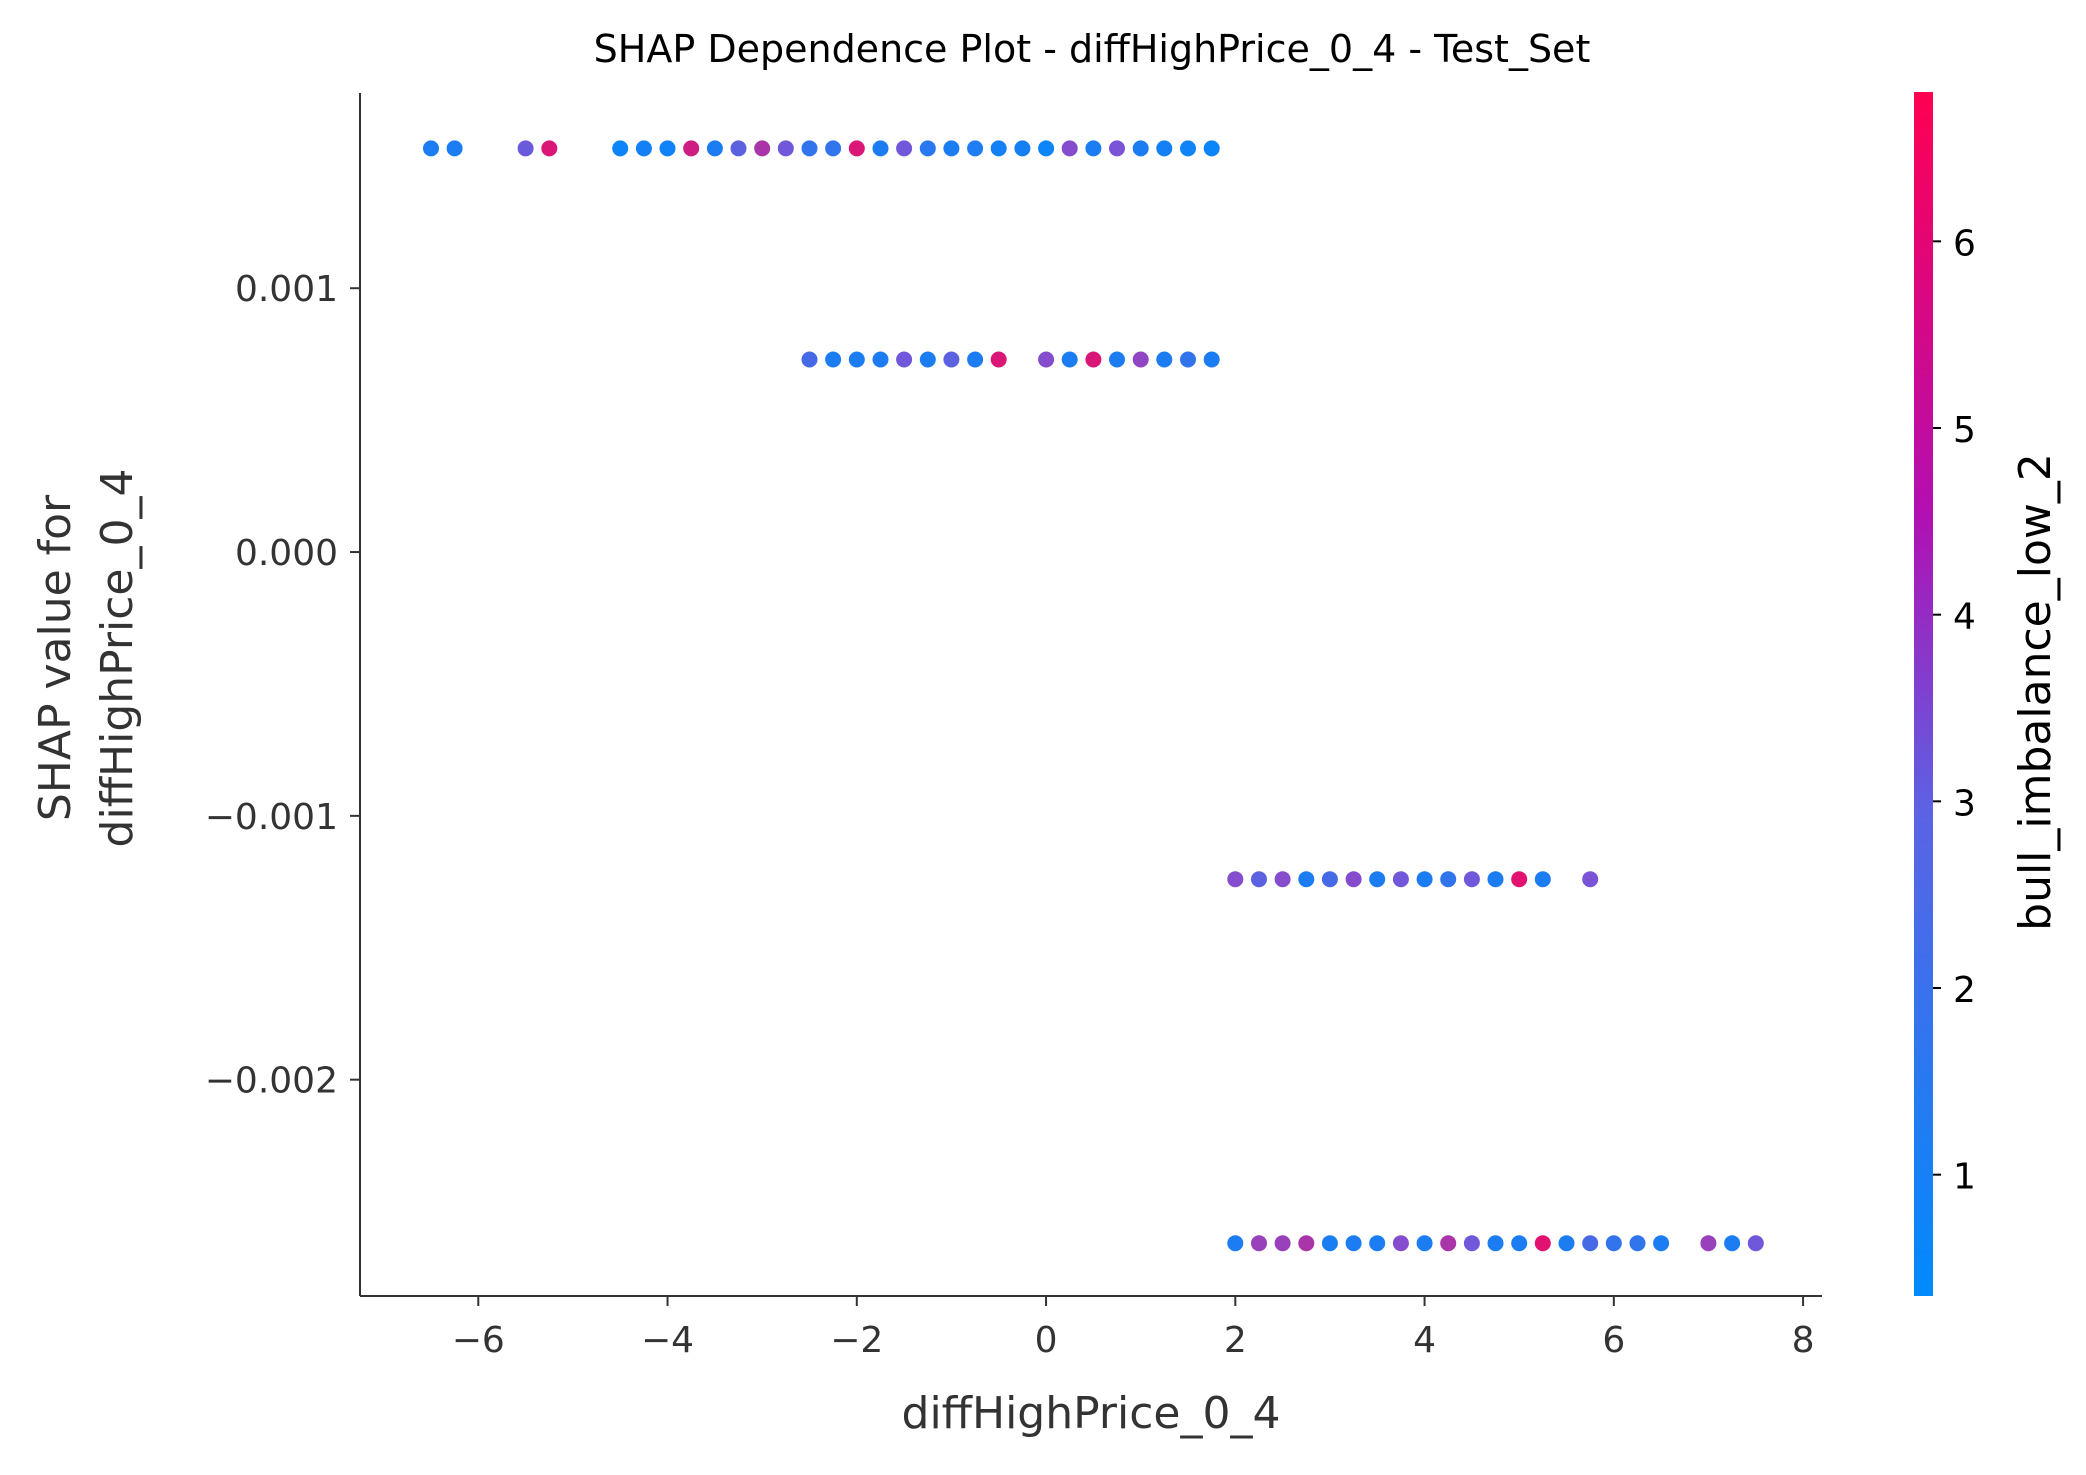 This screenshot has height=1475, width=2086. What do you see at coordinates (1803, 1340) in the screenshot?
I see `x-tick-label: 8` at bounding box center [1803, 1340].